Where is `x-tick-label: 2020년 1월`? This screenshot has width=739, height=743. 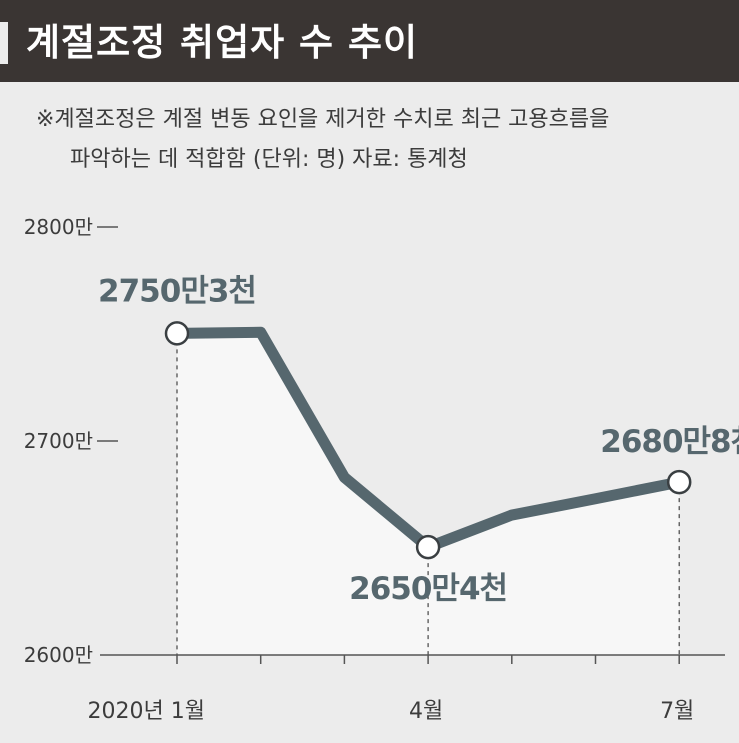 x-tick-label: 2020년 1월 is located at coordinates (146, 711).